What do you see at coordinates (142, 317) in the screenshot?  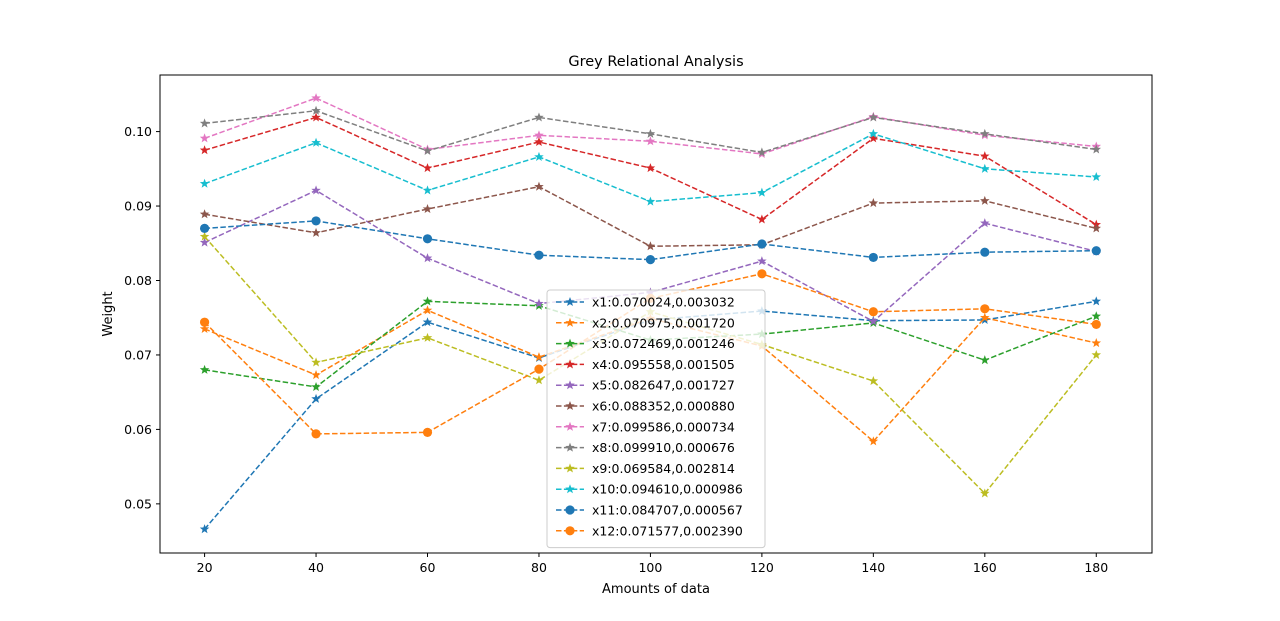 I see `y-axis: 0.05 0.06 0.07 0.08 0.09 0.10` at bounding box center [142, 317].